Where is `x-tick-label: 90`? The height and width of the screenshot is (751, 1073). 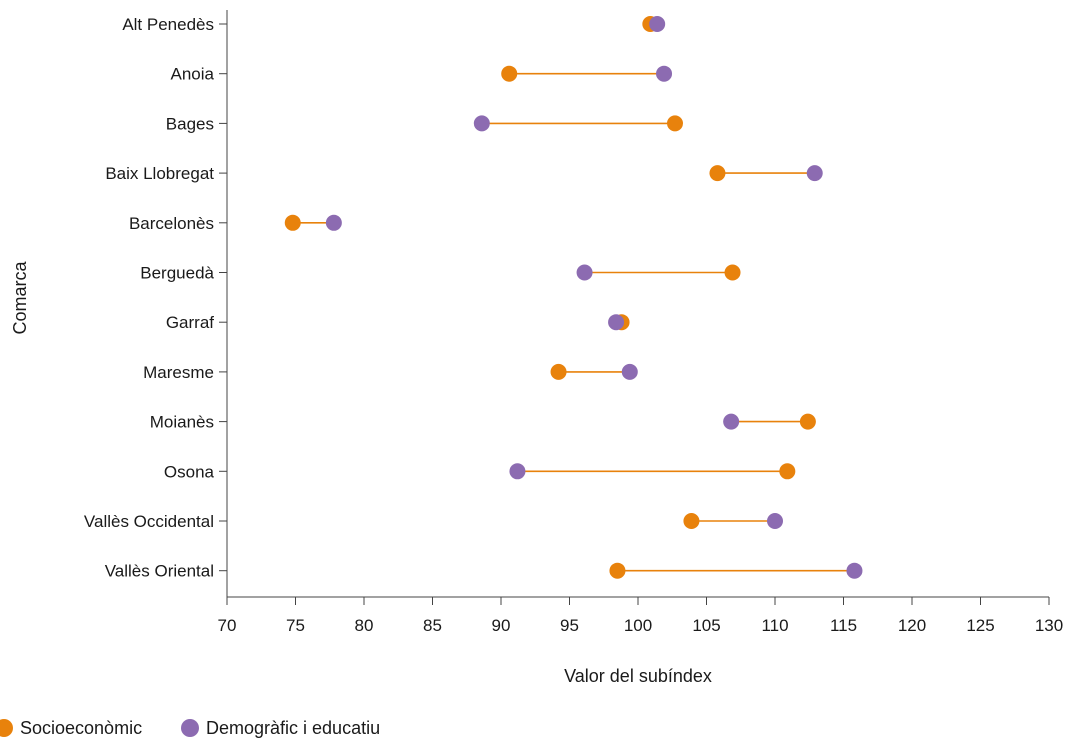 x-tick-label: 90 is located at coordinates (501, 625).